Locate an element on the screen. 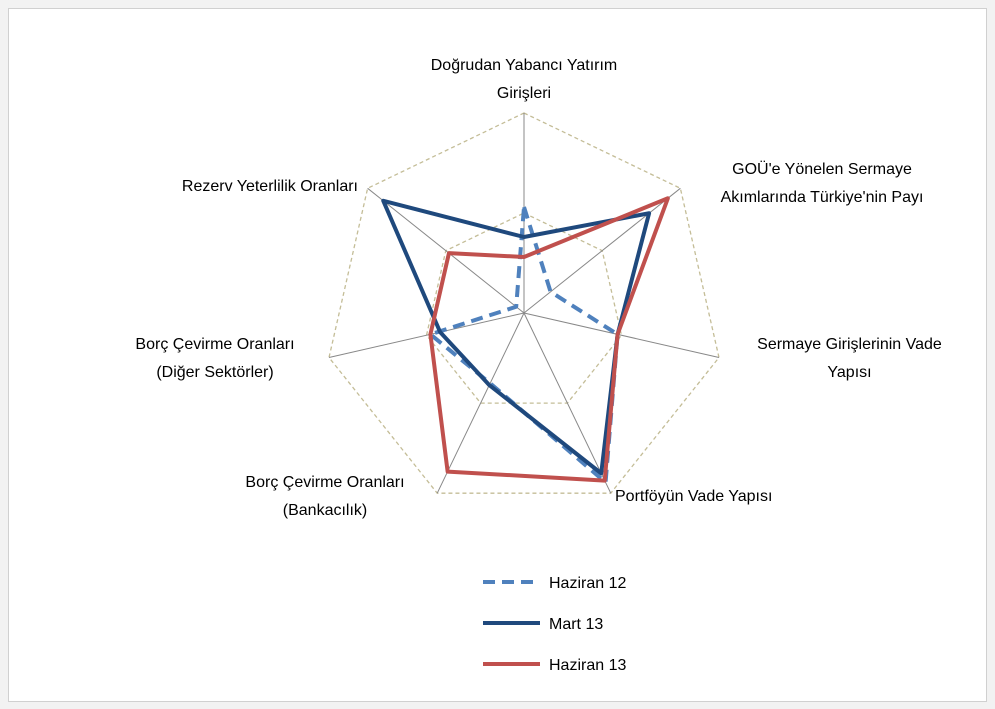 This screenshot has width=995, height=709. axis-label: Portföyün Vade Yapısı is located at coordinates (694, 496).